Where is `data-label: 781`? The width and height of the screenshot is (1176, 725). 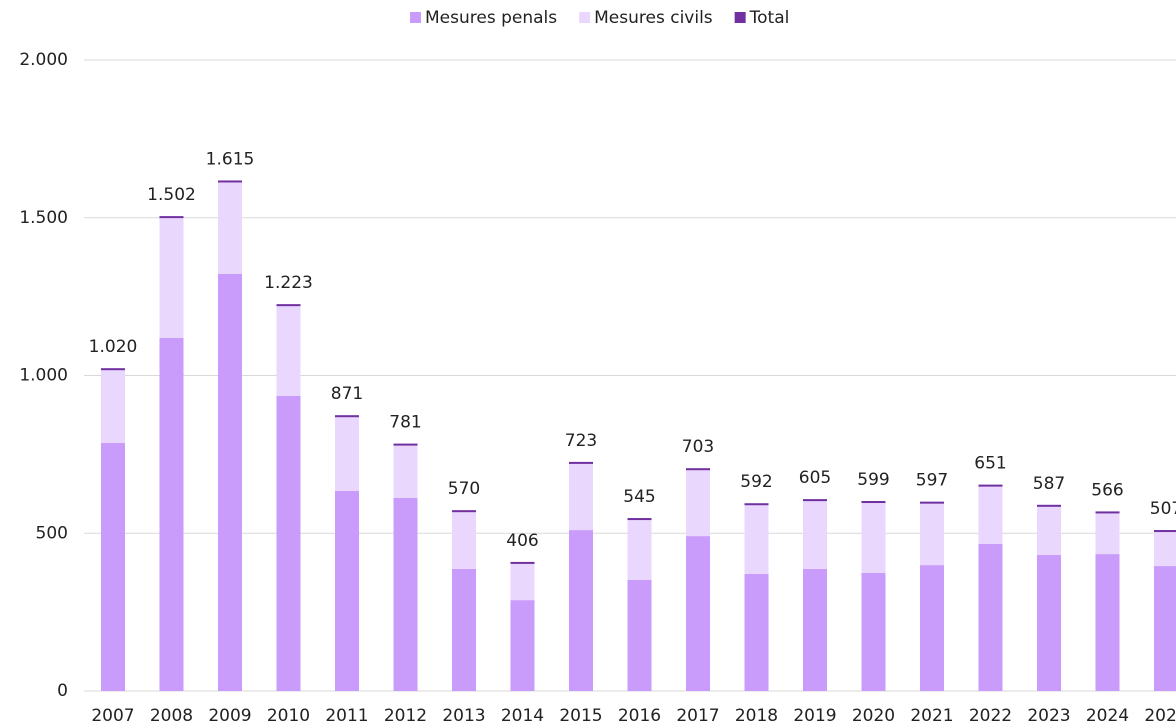 data-label: 781 is located at coordinates (405, 423).